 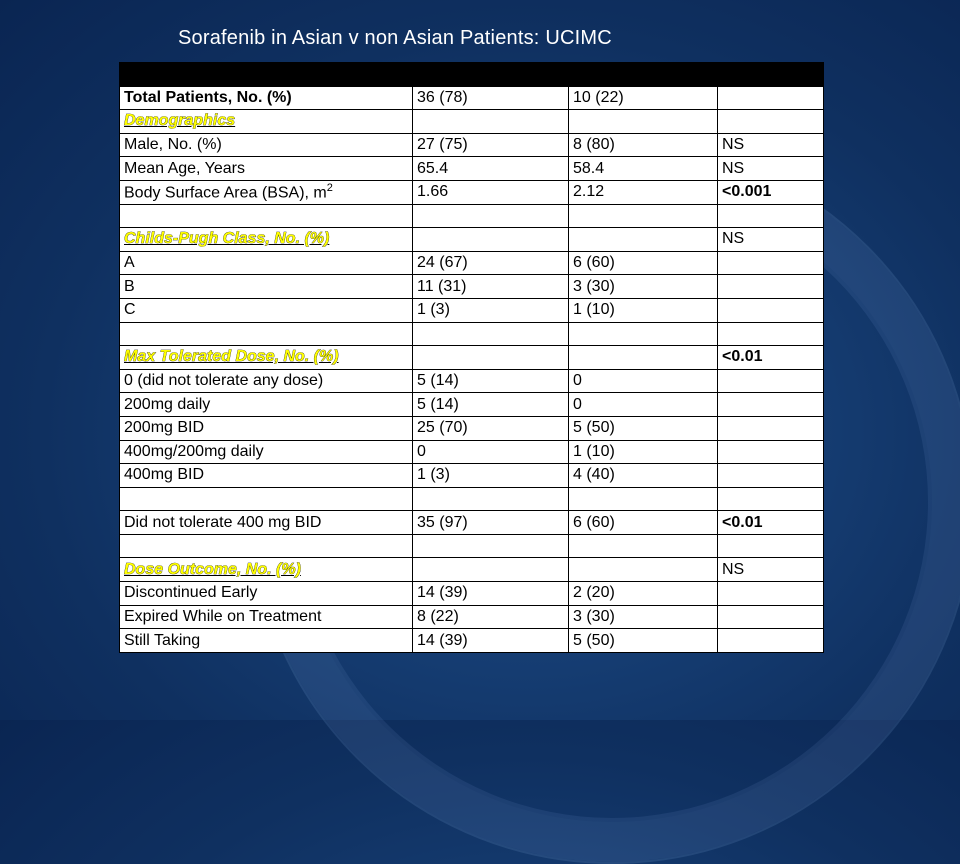 What do you see at coordinates (225, 193) in the screenshot?
I see `bsa-label: Body Surface Area (BSA), m` at bounding box center [225, 193].